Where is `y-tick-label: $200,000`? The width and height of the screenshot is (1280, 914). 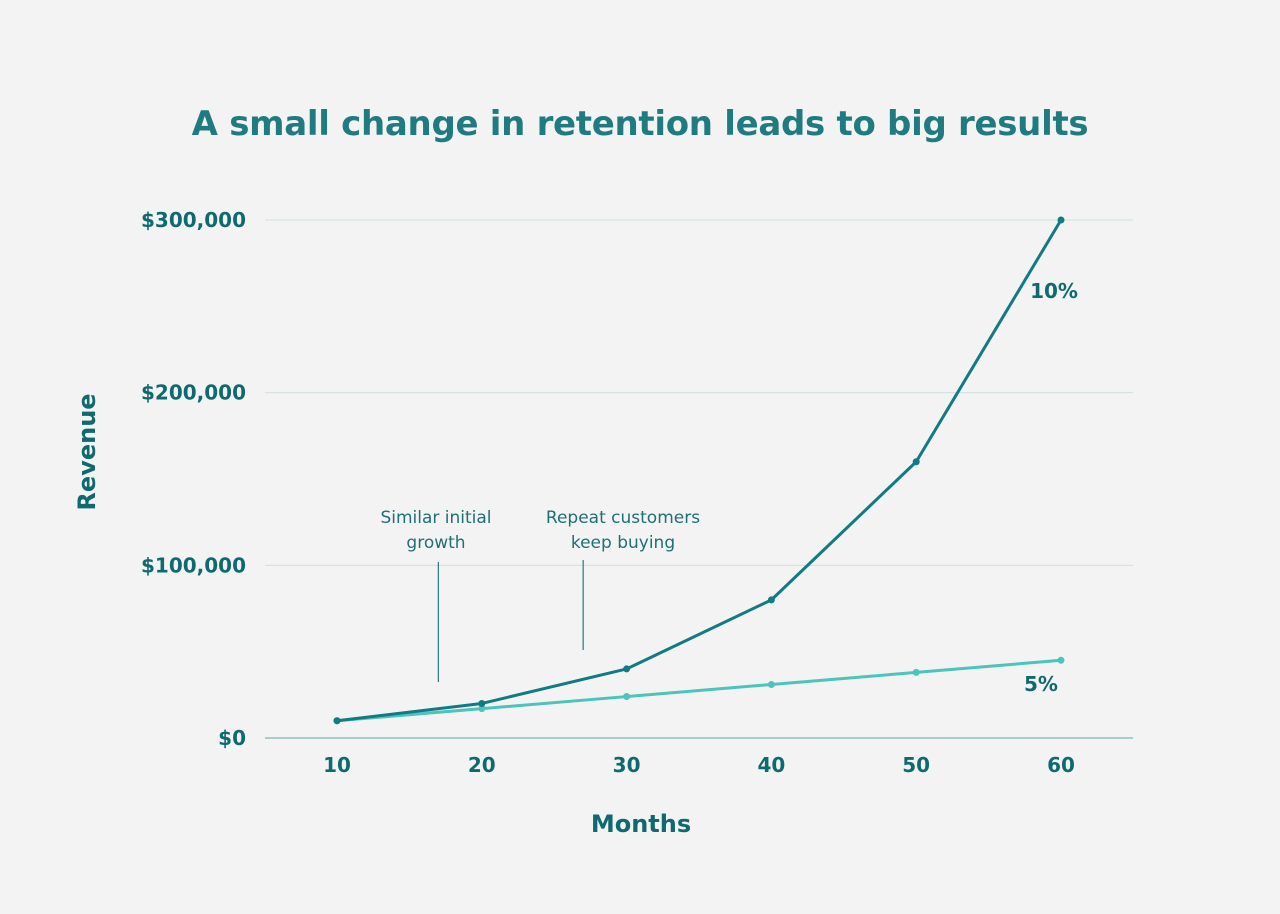
y-tick-label: $200,000 is located at coordinates (193, 393).